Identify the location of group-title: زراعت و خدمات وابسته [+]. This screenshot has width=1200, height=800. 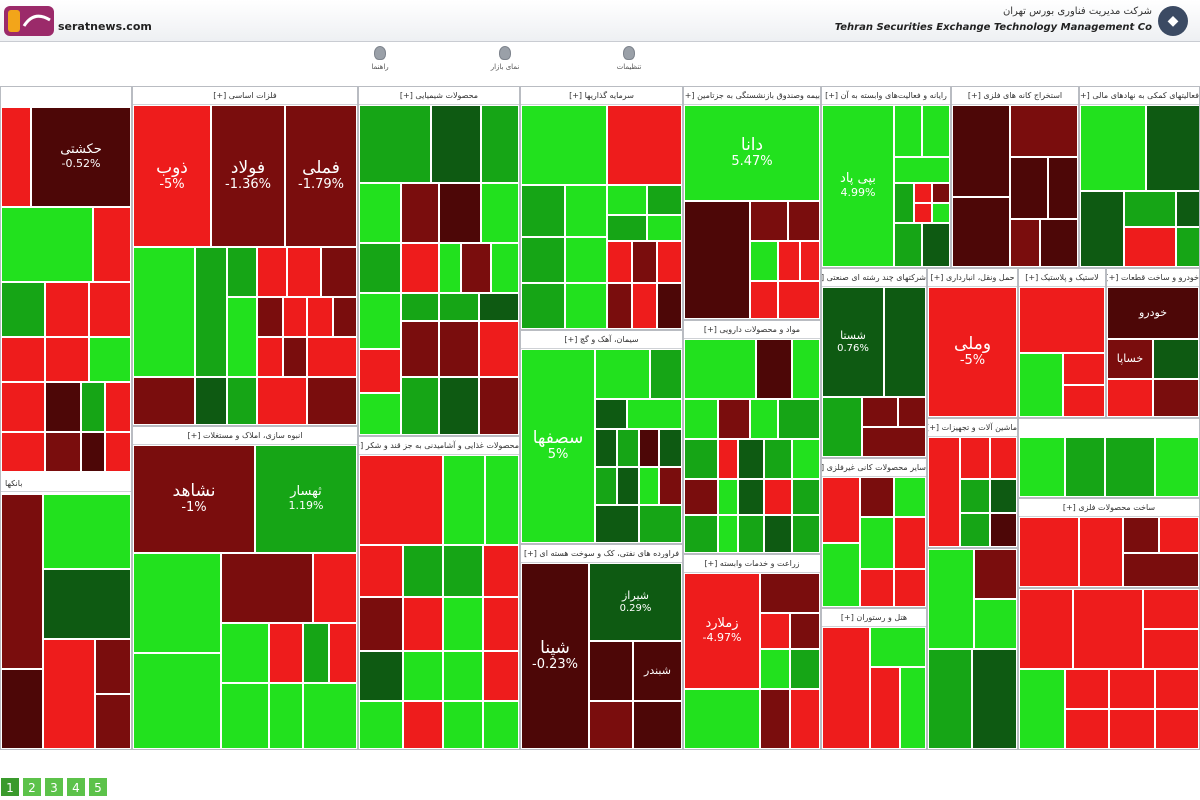
(752, 564).